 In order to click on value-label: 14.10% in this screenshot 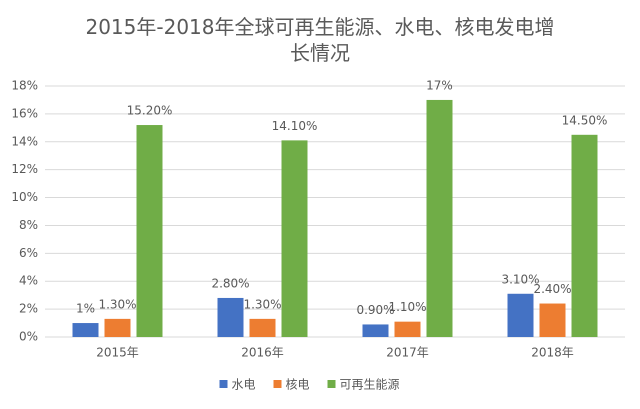, I will do `click(295, 126)`.